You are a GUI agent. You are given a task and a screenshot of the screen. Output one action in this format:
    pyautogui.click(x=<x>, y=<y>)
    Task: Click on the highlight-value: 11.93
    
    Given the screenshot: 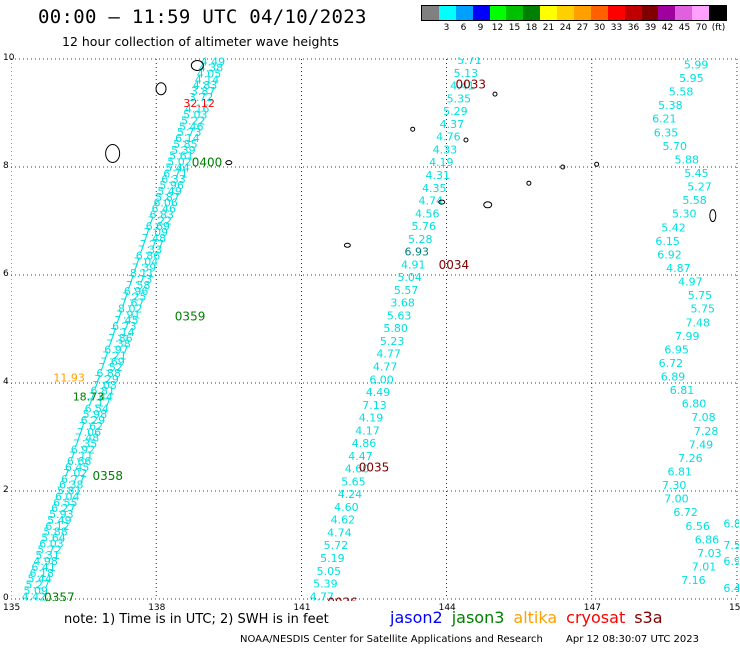 What is the action you would take?
    pyautogui.click(x=69, y=378)
    